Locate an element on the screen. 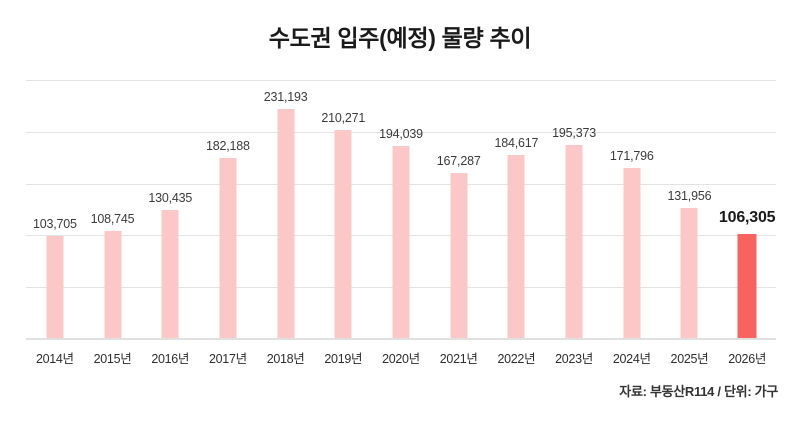  x-tick-label: 2024년 is located at coordinates (631, 359).